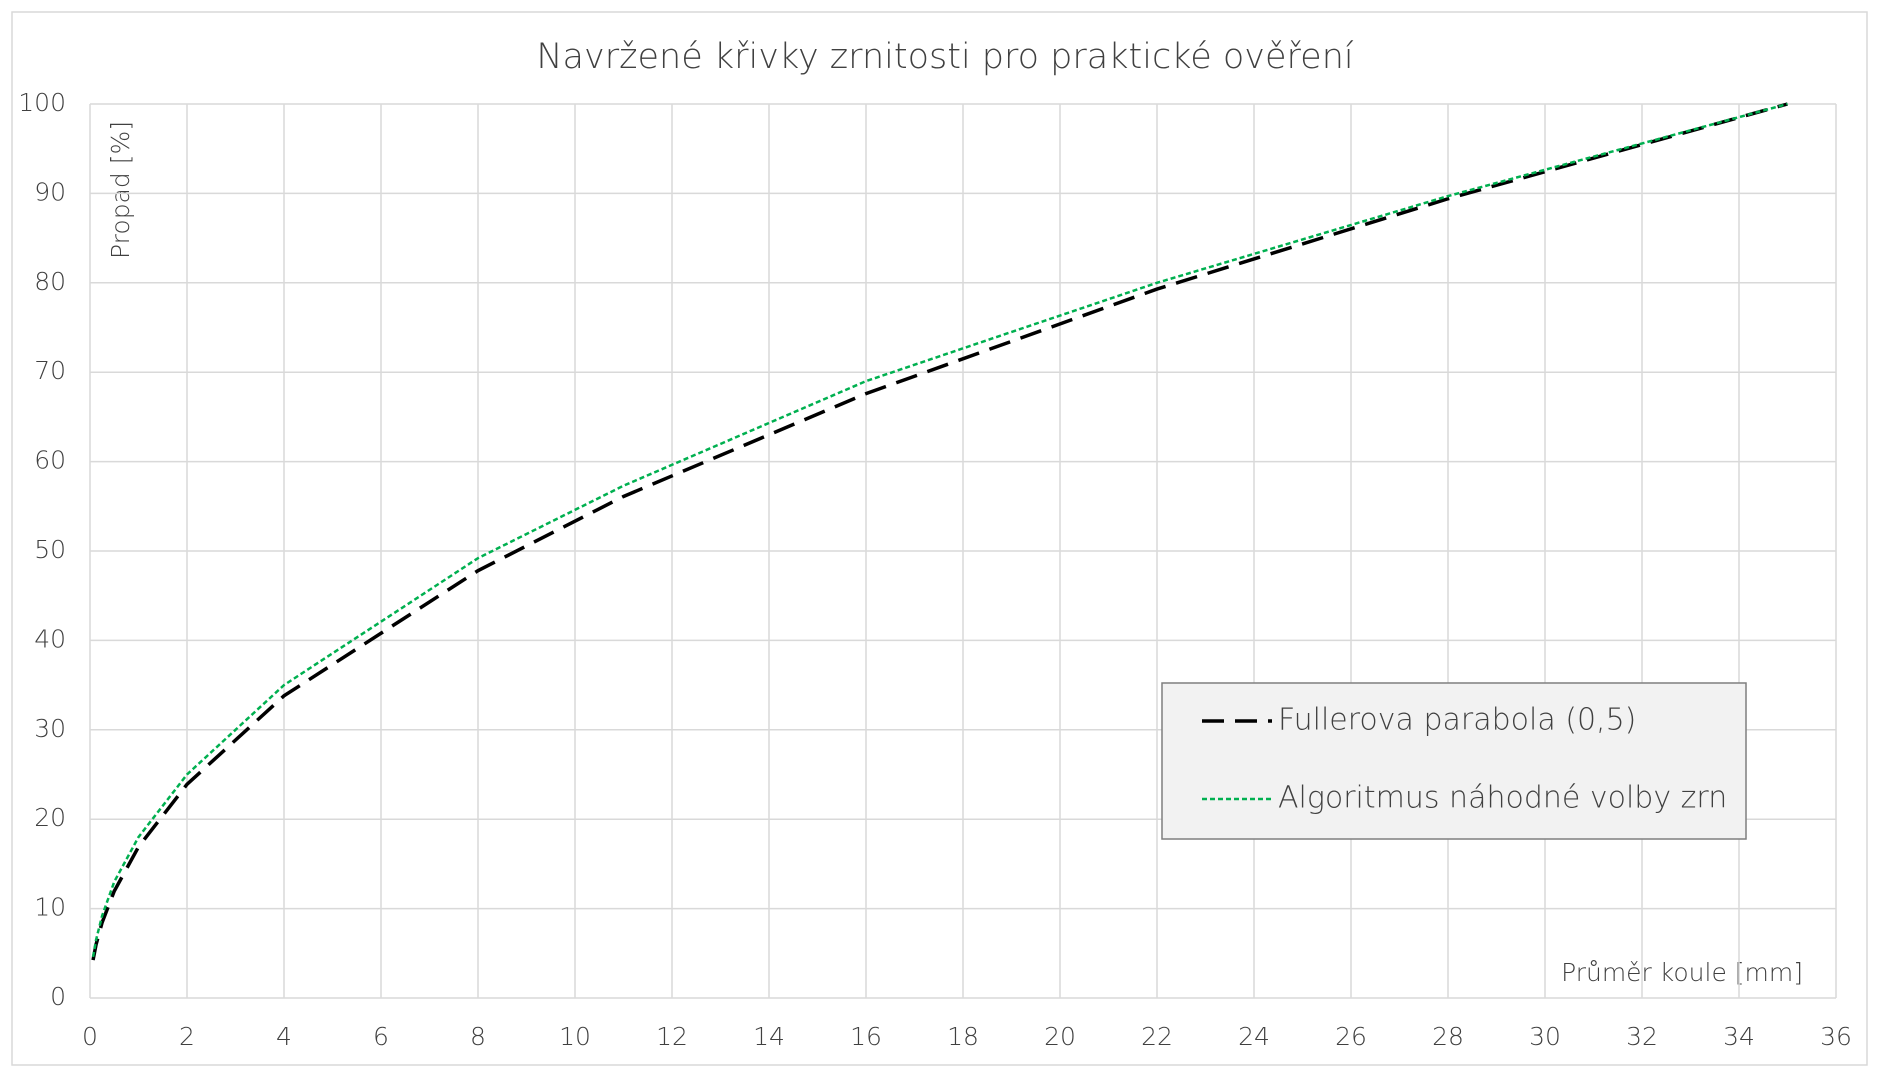 This screenshot has height=1077, width=1879. I want to click on x-tick-label: 10, so click(575, 1036).